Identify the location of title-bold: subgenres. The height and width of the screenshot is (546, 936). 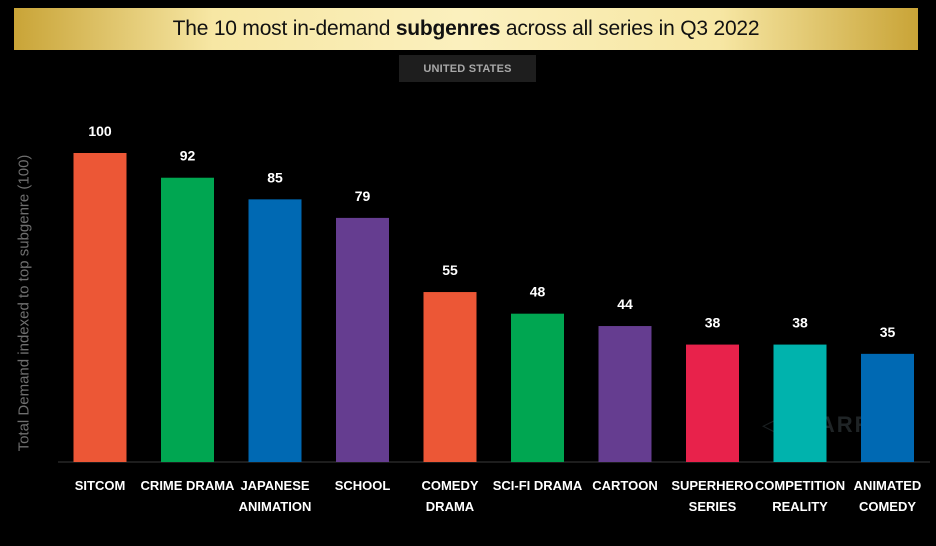
(448, 28).